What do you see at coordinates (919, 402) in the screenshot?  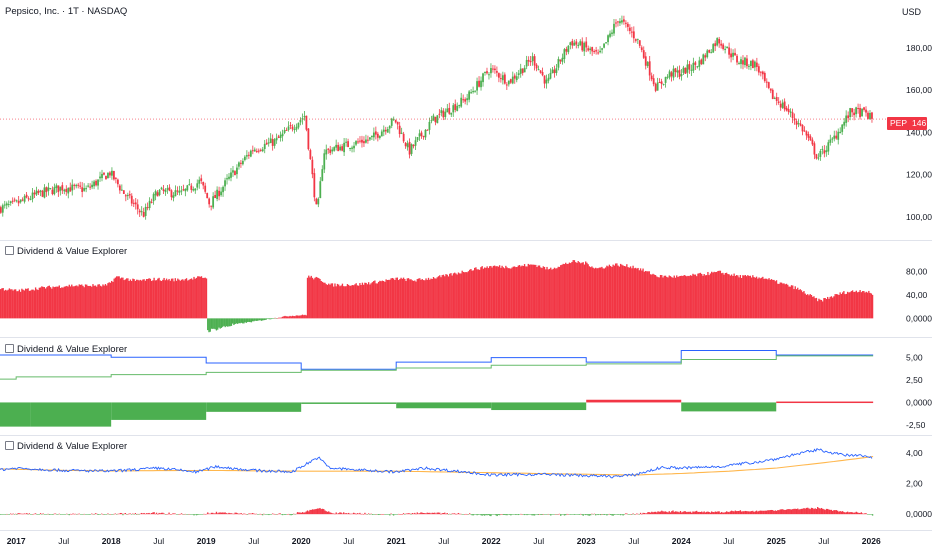 I see `panel-2-axis-tick: 0,0000` at bounding box center [919, 402].